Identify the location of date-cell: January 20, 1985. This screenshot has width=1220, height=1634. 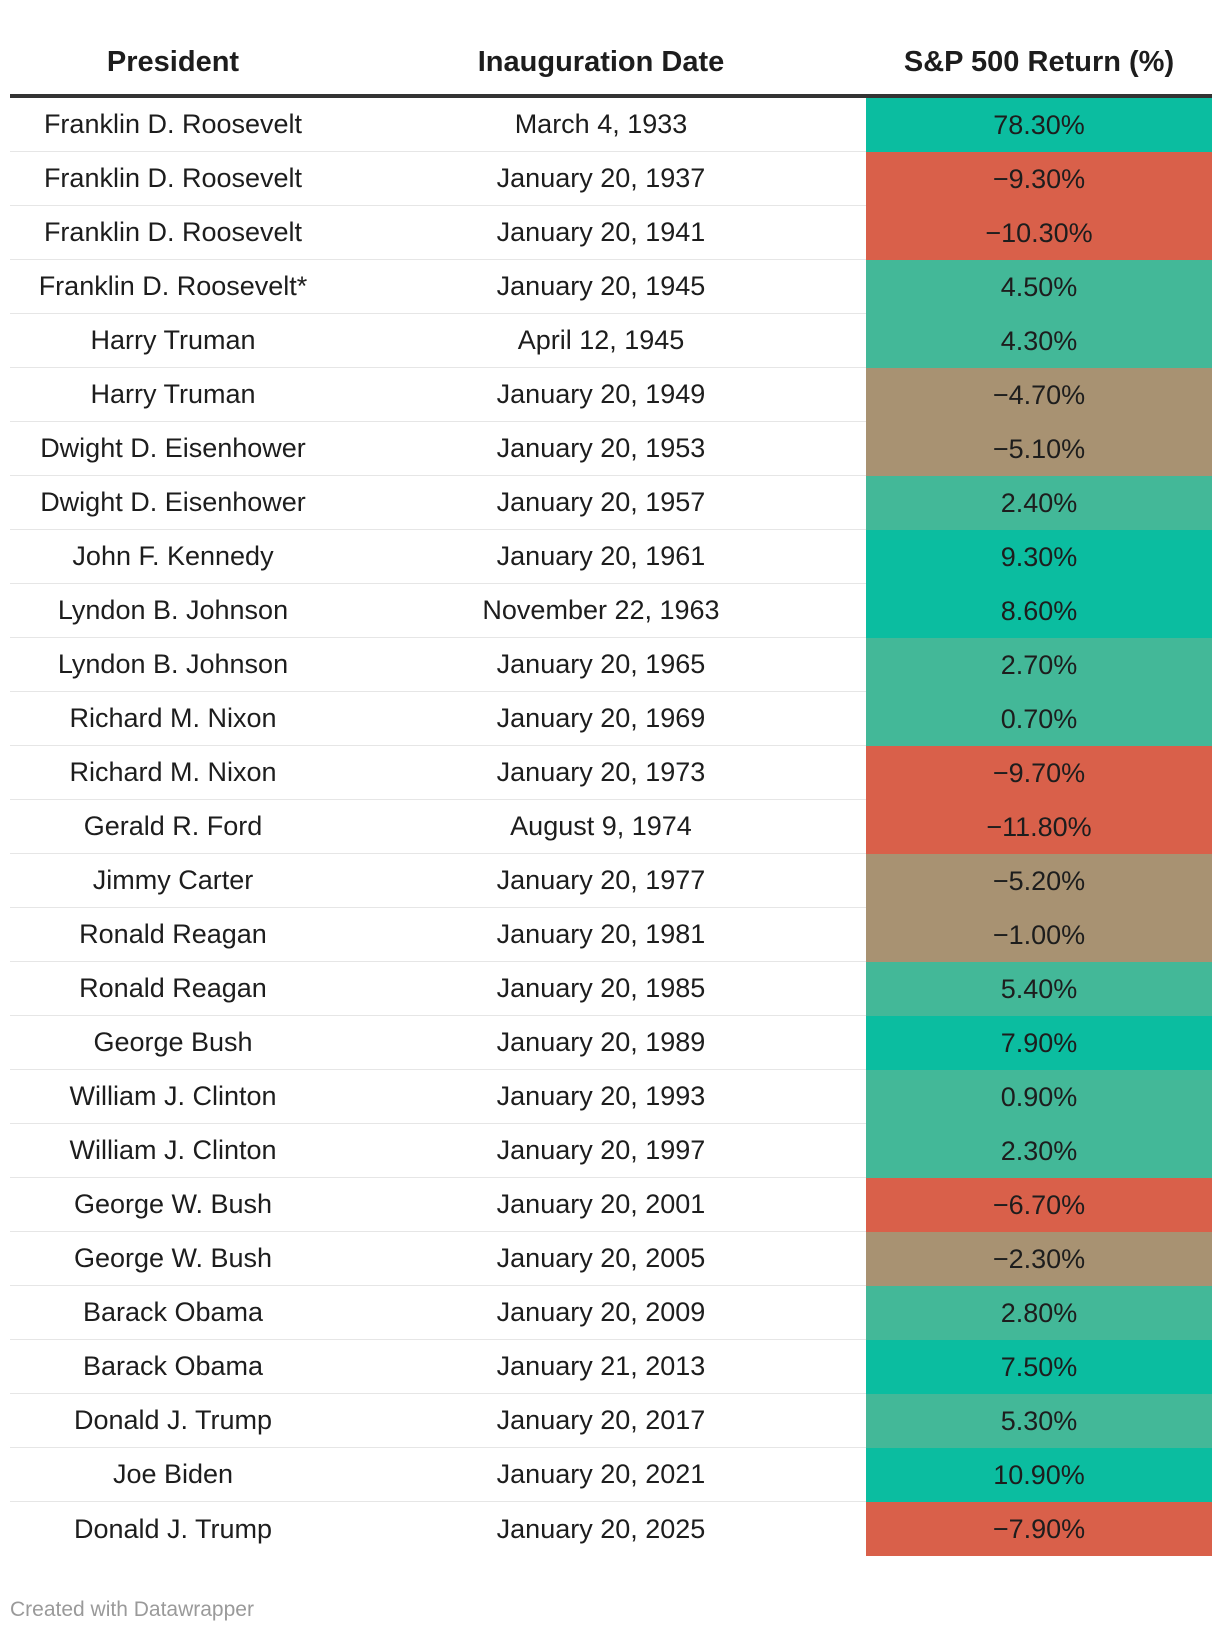
(601, 989).